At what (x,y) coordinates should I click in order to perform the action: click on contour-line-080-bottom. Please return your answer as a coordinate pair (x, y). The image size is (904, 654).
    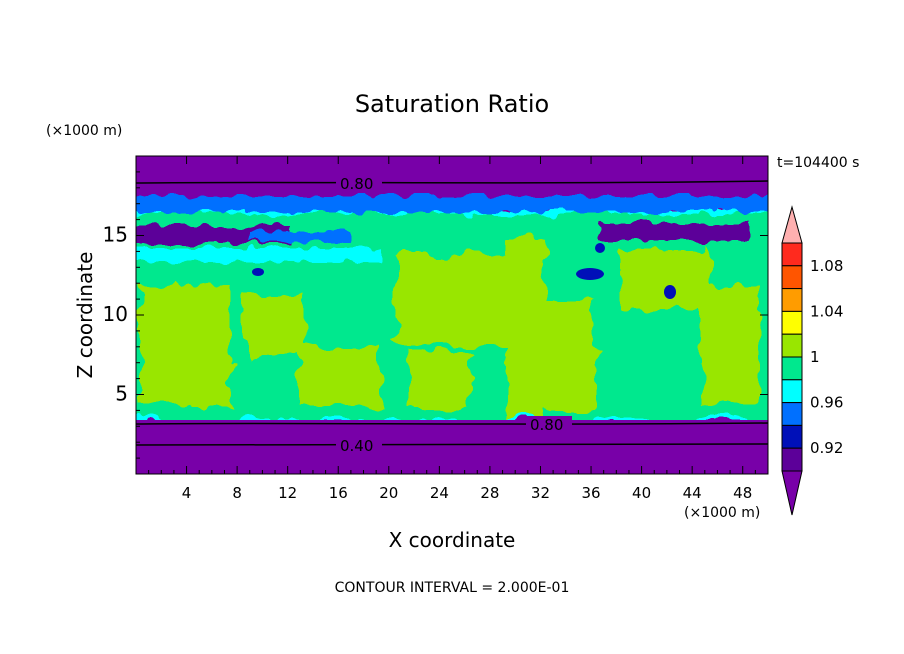
    Looking at the image, I should click on (452, 423).